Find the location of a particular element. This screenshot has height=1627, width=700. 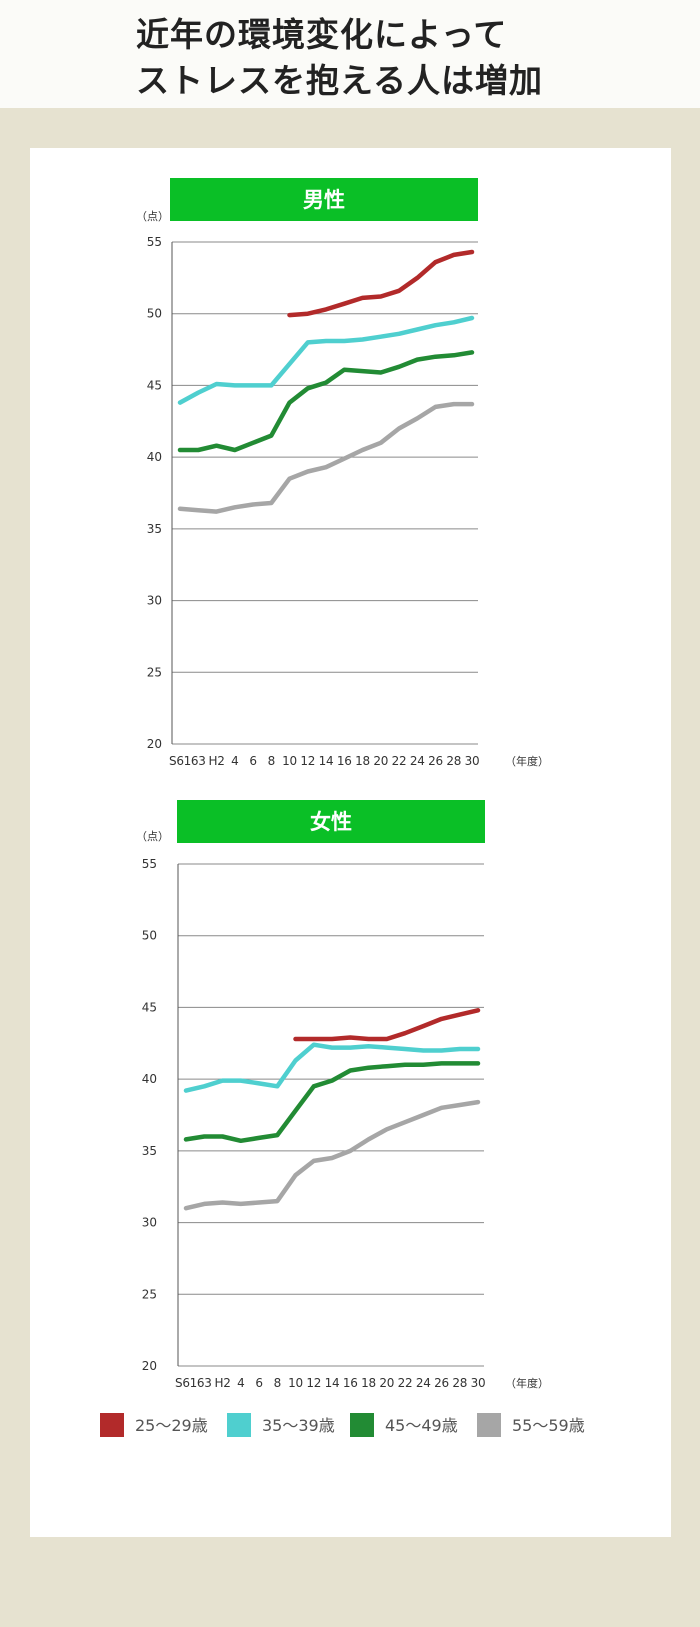

page-title-line1: 近年の環境変化によって is located at coordinates (322, 34).